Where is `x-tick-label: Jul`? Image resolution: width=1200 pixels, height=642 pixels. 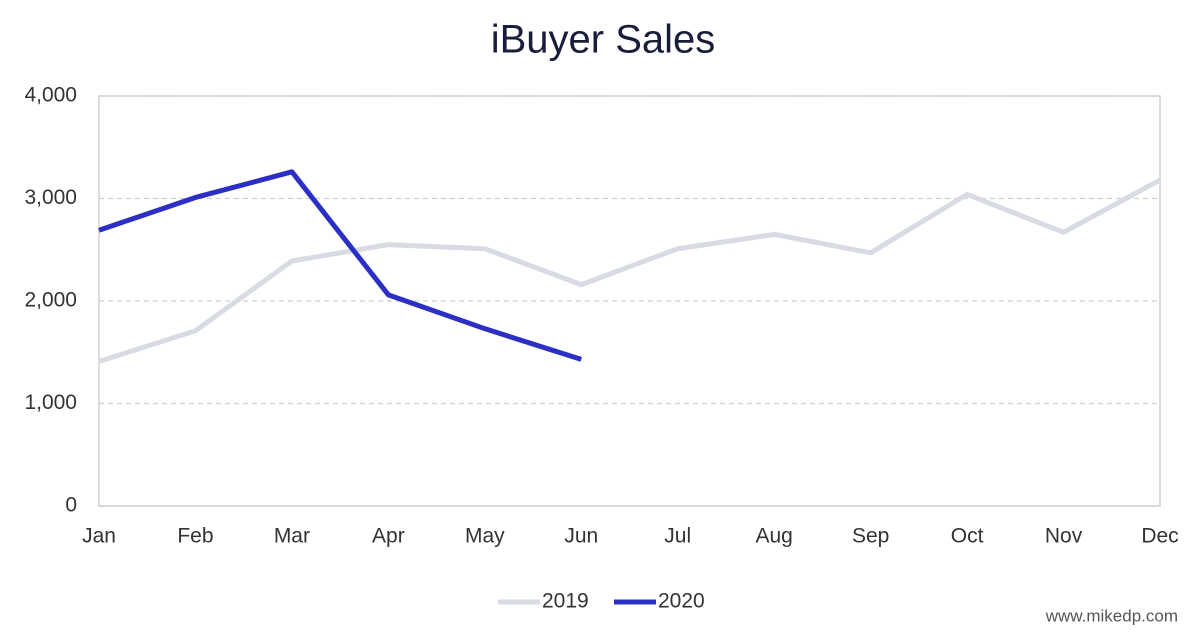
x-tick-label: Jul is located at coordinates (677, 536).